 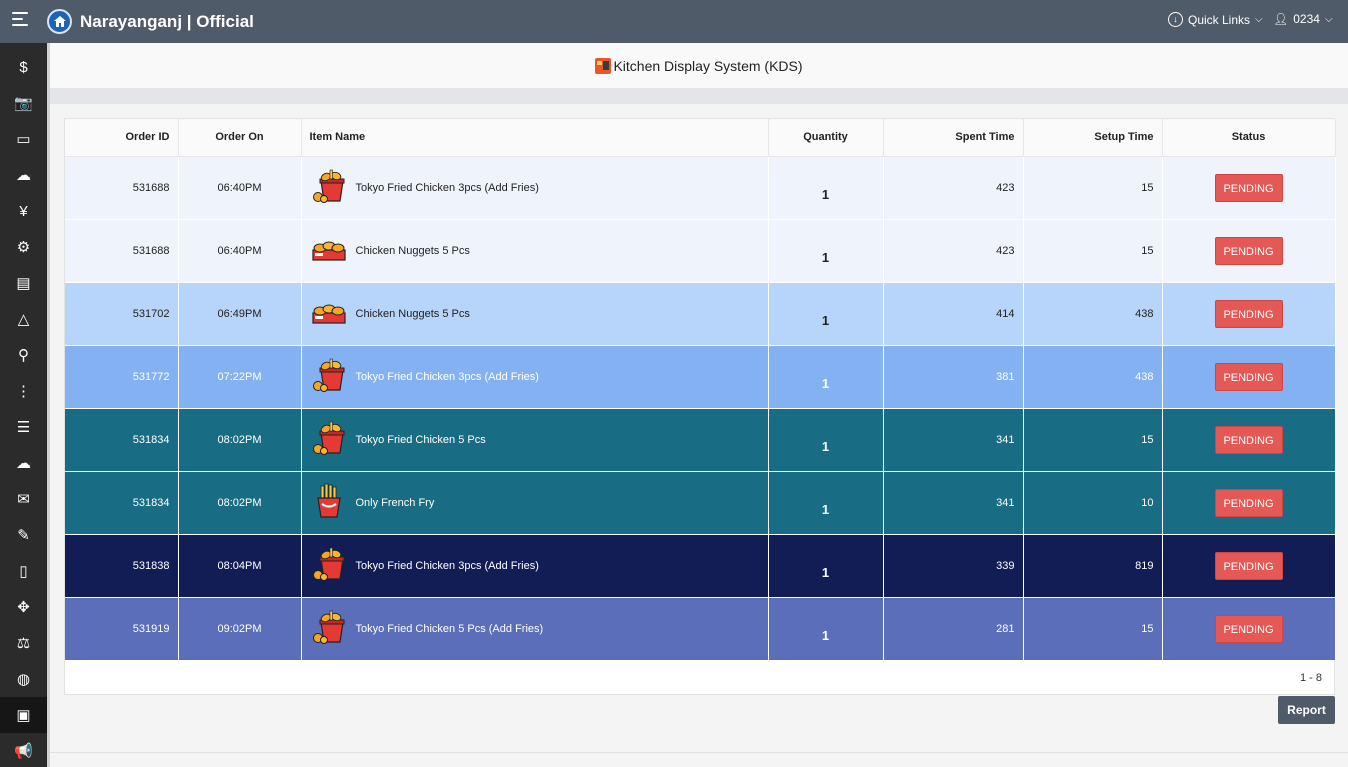 I want to click on quick-links-menu: ↓ Quick Links ⌵, so click(x=1215, y=19).